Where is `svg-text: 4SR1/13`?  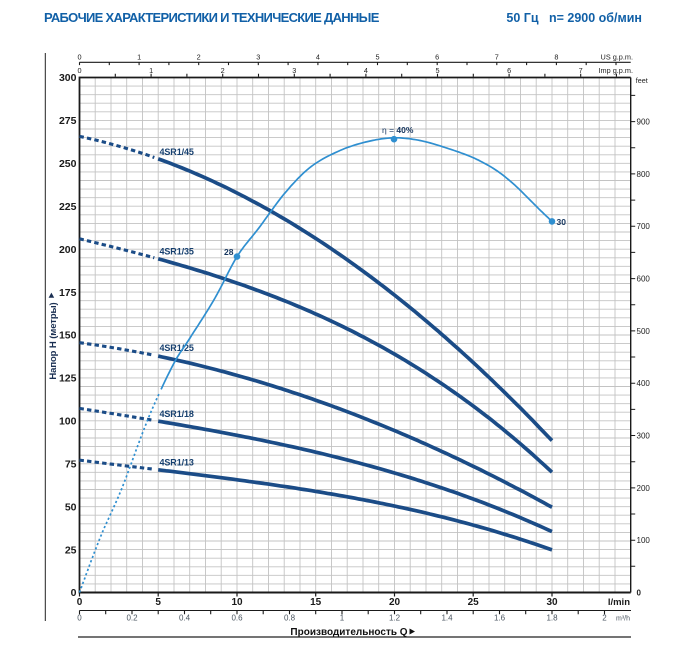
svg-text: 4SR1/13 is located at coordinates (177, 463).